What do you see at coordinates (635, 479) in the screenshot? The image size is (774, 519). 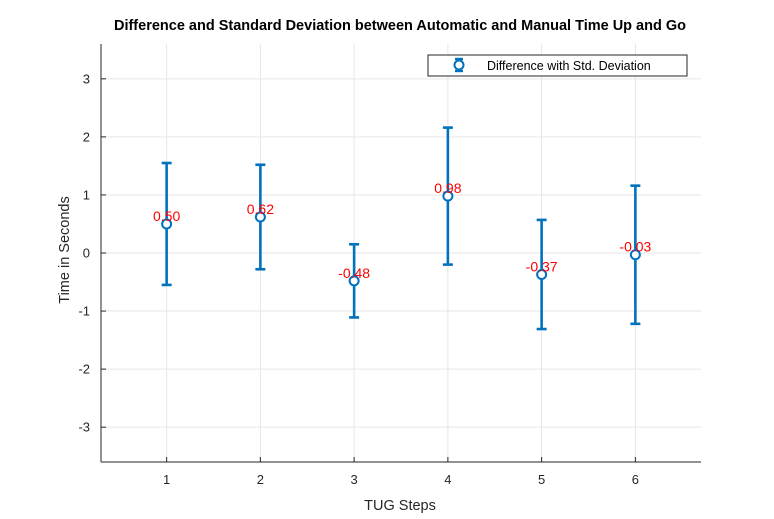 I see `x-tick-label: 6` at bounding box center [635, 479].